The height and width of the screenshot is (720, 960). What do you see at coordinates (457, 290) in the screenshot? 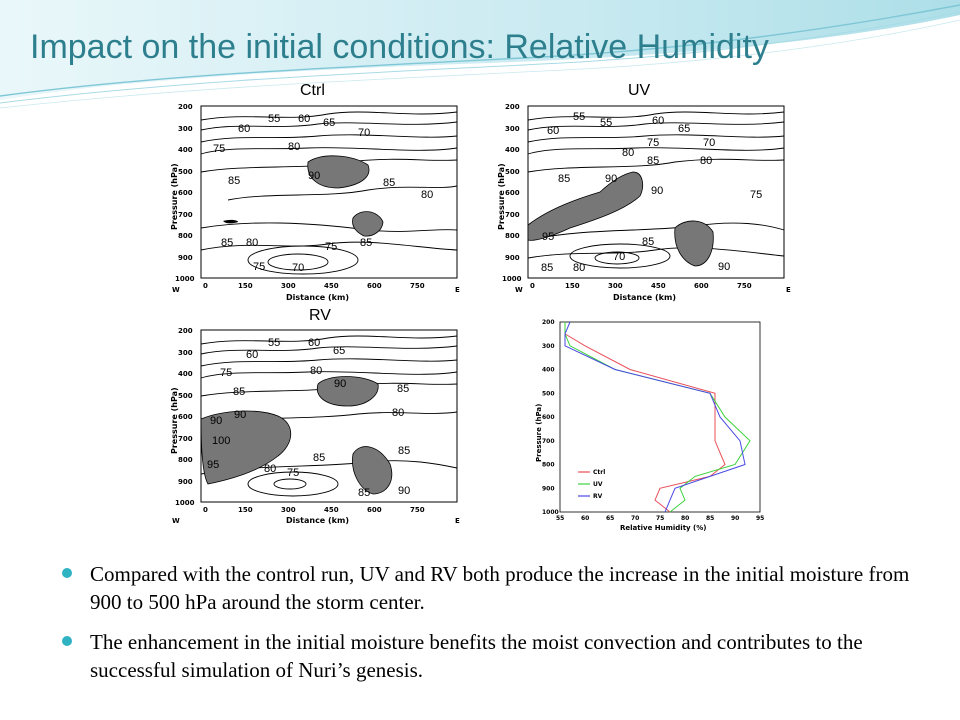
I see `x-right-label: E` at bounding box center [457, 290].